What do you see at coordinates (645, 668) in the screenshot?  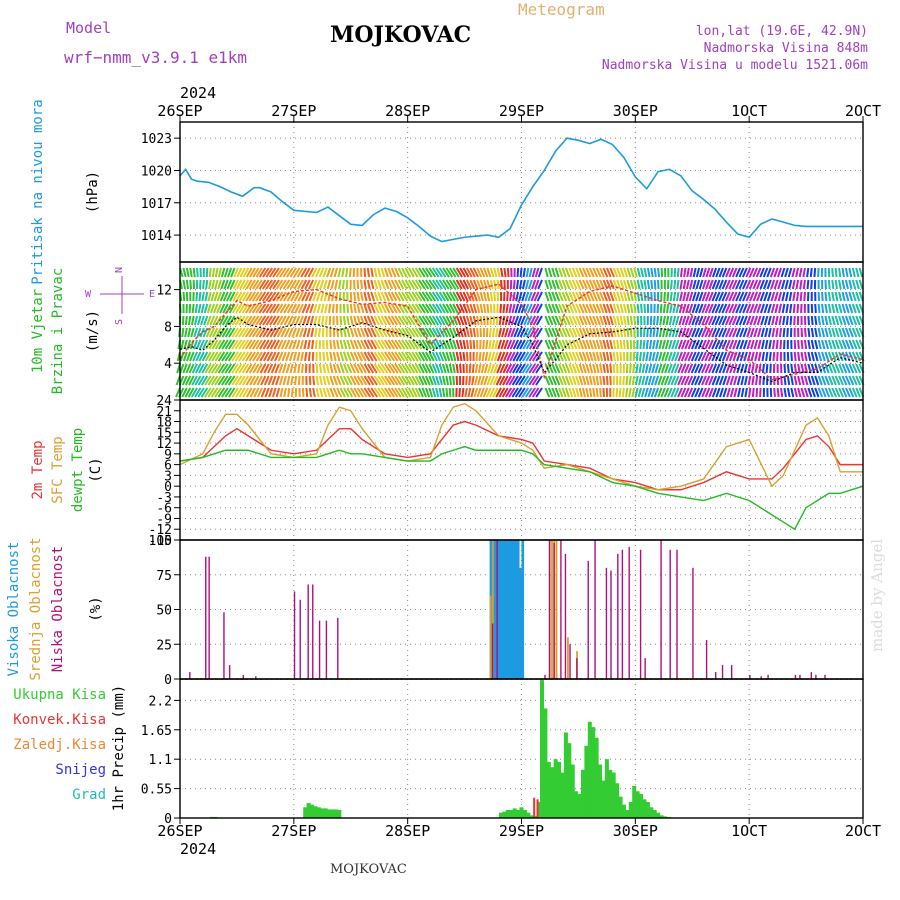 I see `low-cloud-bar` at bounding box center [645, 668].